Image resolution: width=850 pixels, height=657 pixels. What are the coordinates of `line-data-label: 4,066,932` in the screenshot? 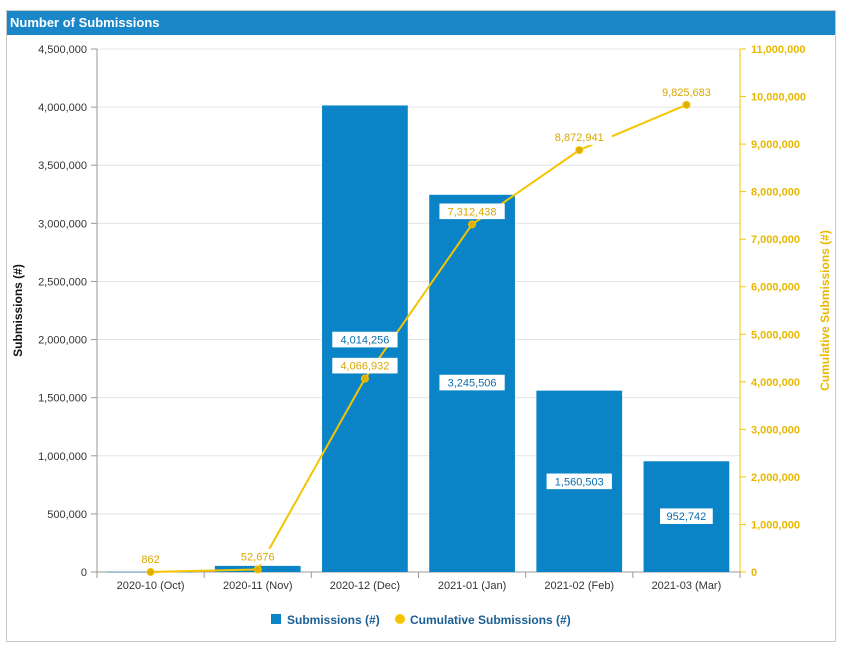 It's located at (364, 367).